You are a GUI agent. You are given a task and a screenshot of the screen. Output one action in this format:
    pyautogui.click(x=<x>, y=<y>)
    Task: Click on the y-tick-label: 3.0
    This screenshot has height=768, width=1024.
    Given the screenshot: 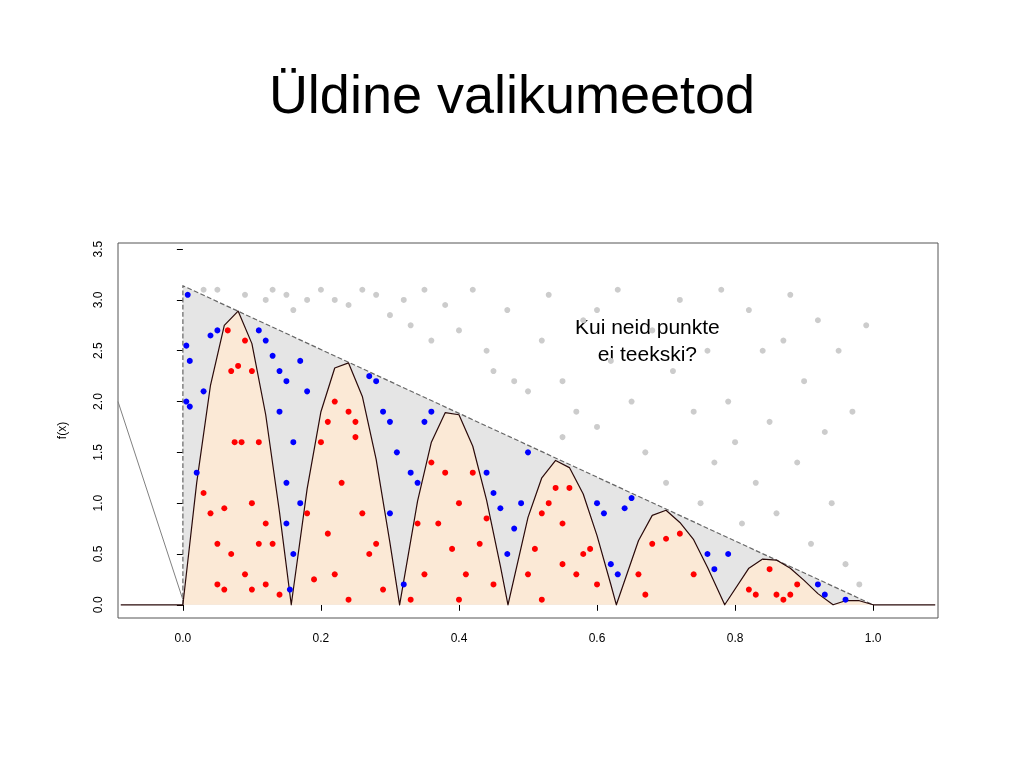 What is the action you would take?
    pyautogui.click(x=98, y=300)
    